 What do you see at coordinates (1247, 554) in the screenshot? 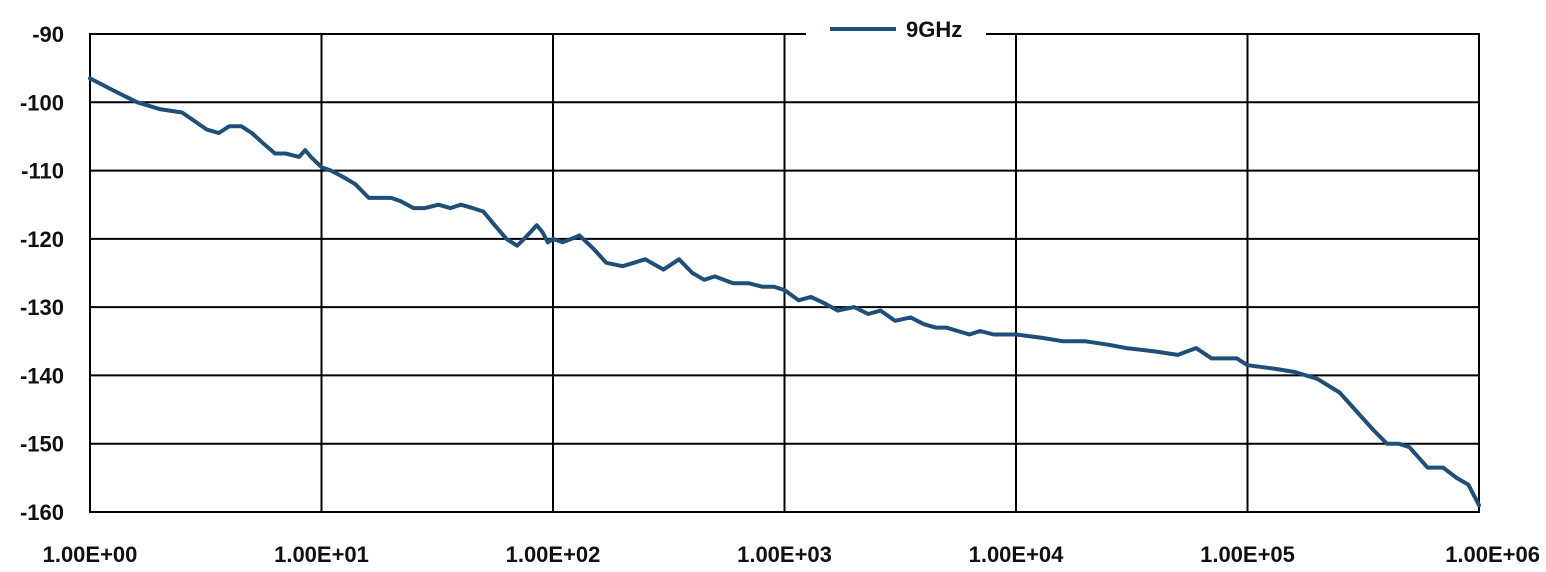
I see `x-tick-label: 1.00E+05` at bounding box center [1247, 554].